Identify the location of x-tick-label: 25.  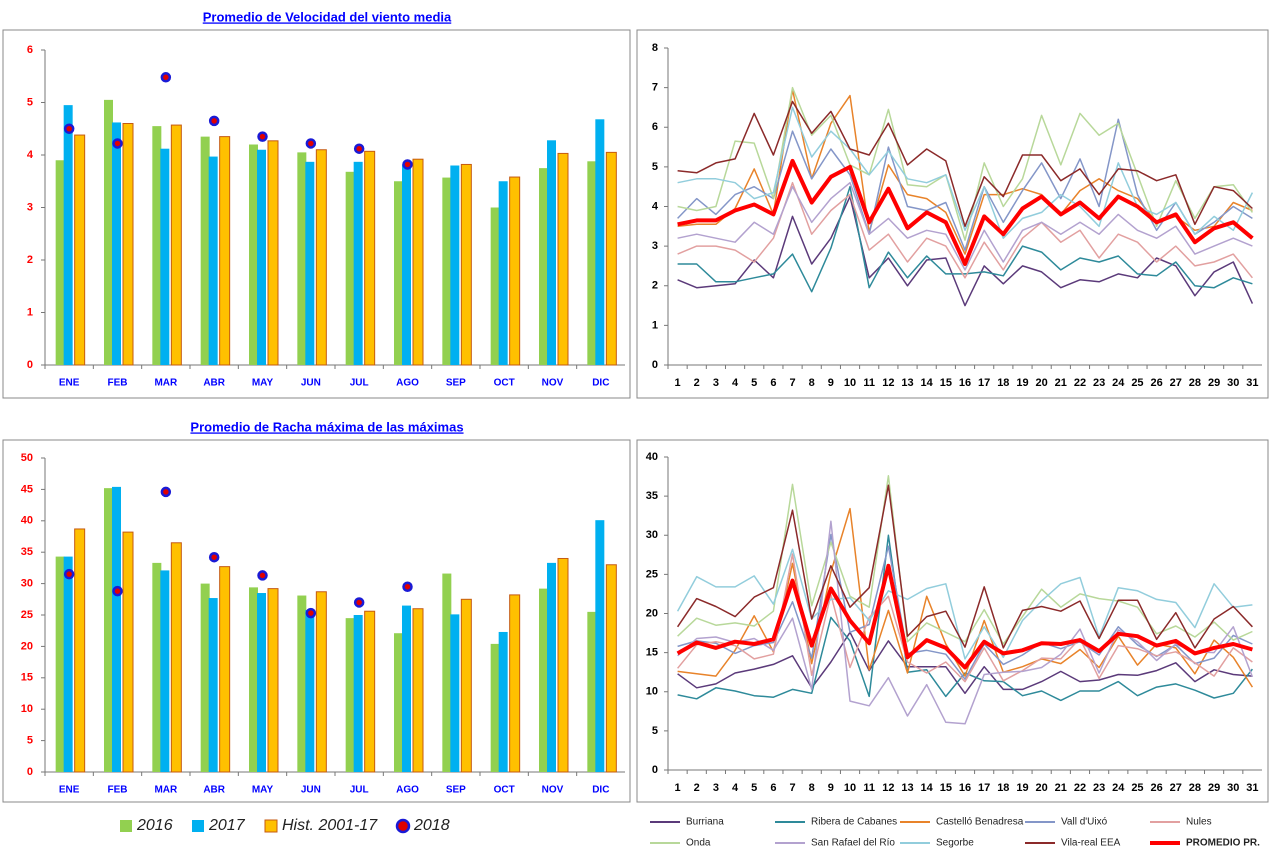
(1137, 383).